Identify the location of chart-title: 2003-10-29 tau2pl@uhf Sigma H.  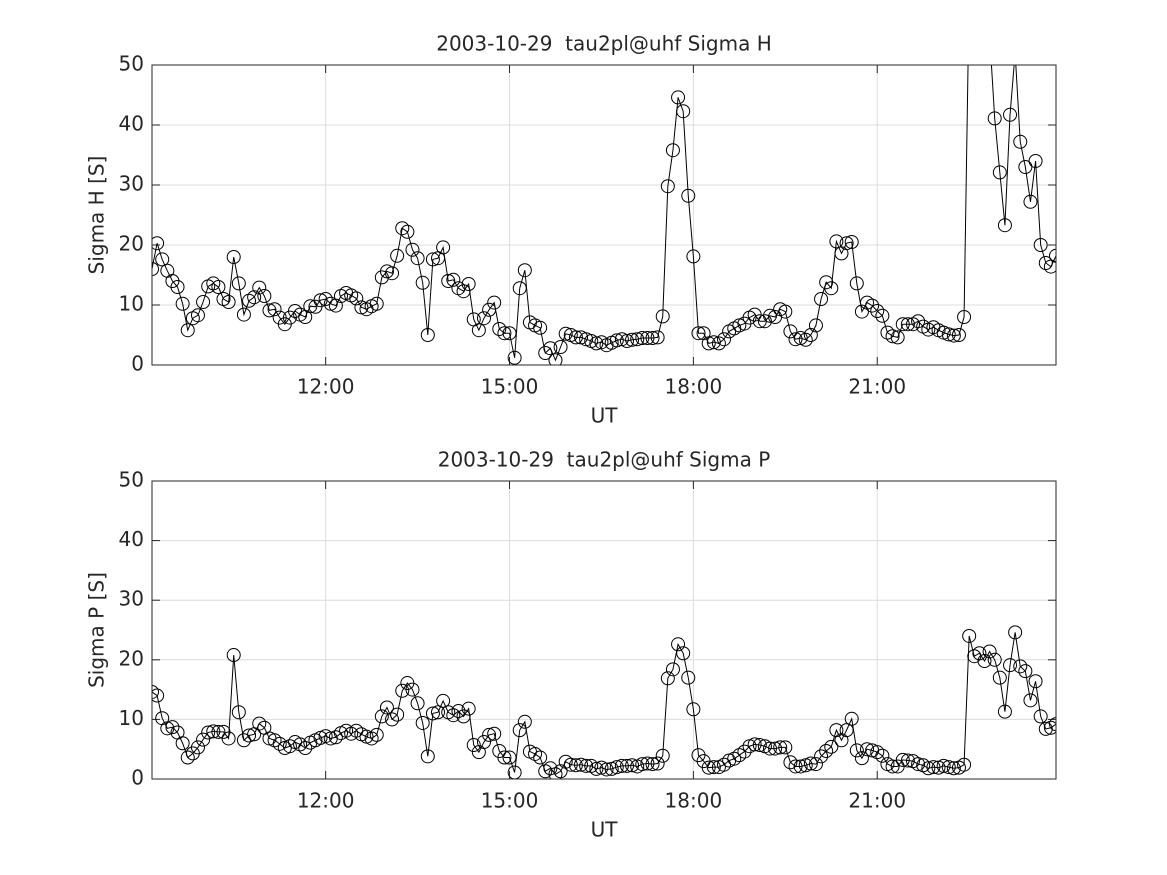
(604, 44).